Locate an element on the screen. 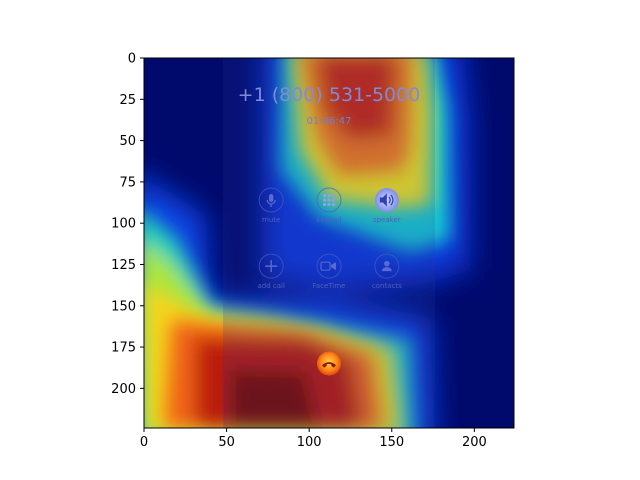 This screenshot has width=640, height=480. call-button-speaker: speaker is located at coordinates (387, 206).